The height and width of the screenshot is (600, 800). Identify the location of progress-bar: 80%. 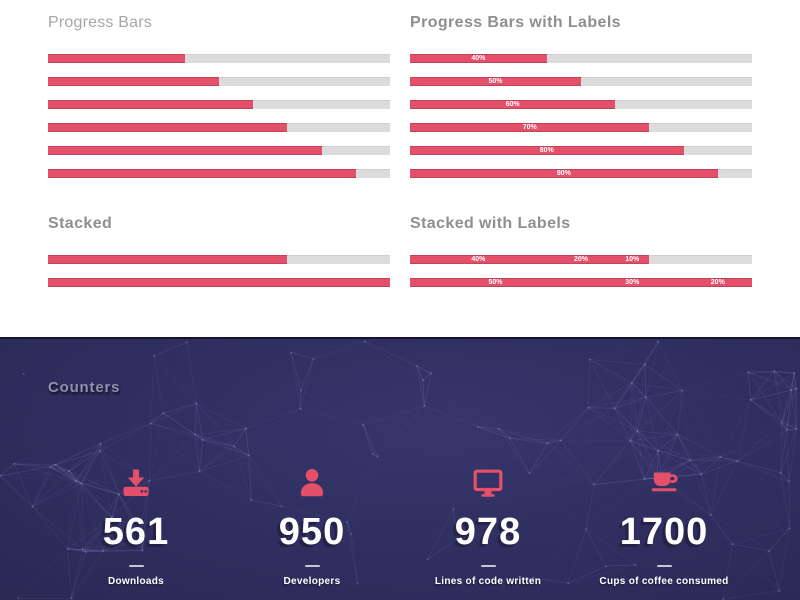
(581, 150).